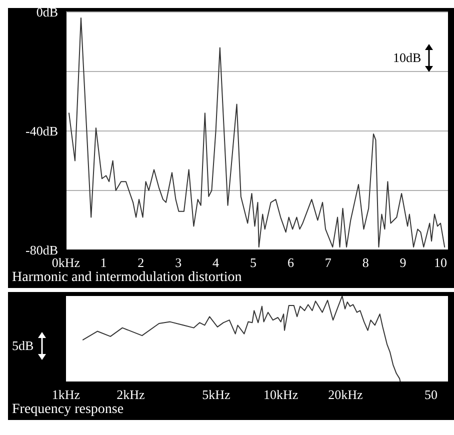 The image size is (454, 435). I want to click on x-tick-label: 2kHz, so click(130, 394).